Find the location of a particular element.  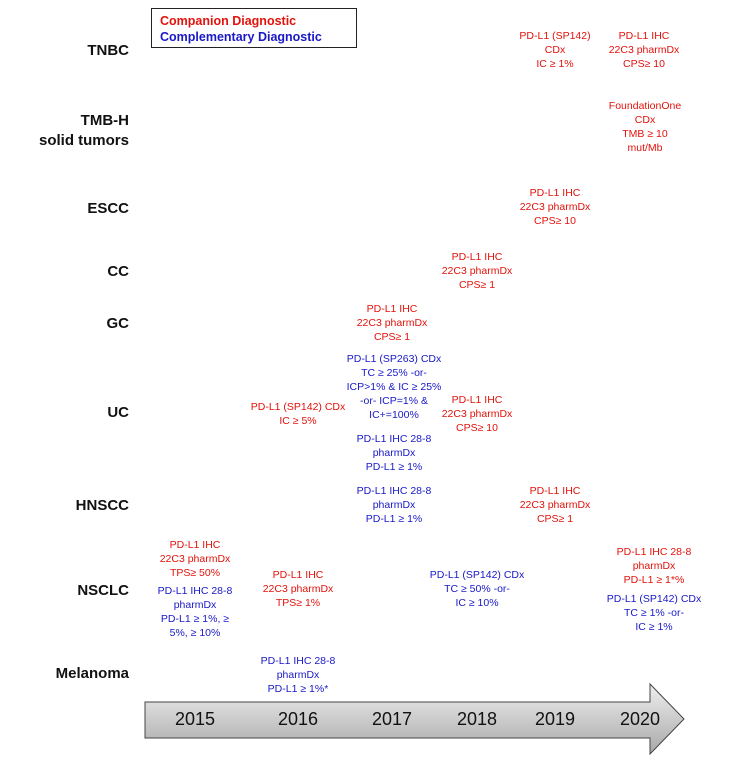

entry-gc-2017: PD-L1 IHC 22C3 pharmDx CPS≥ 1 is located at coordinates (392, 323).